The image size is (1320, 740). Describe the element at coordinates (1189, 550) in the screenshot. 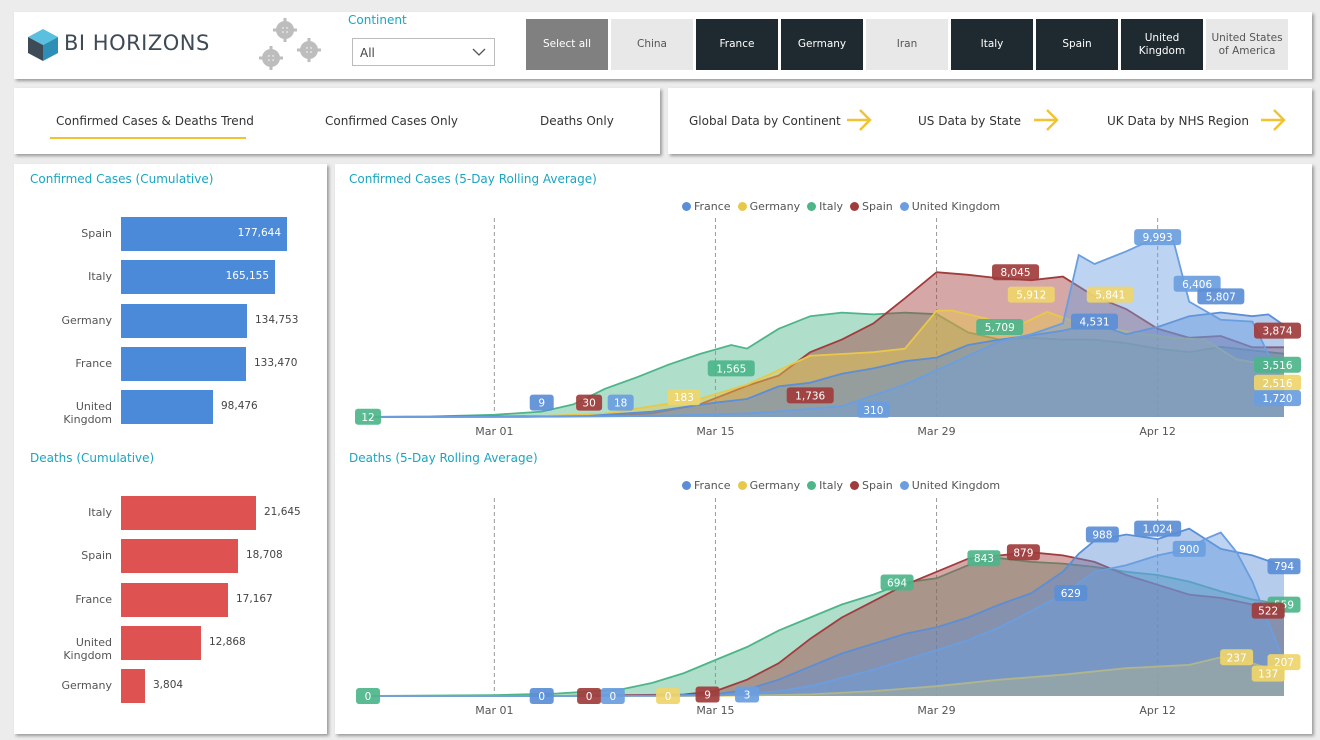

I see `svg-text: 900` at that location.